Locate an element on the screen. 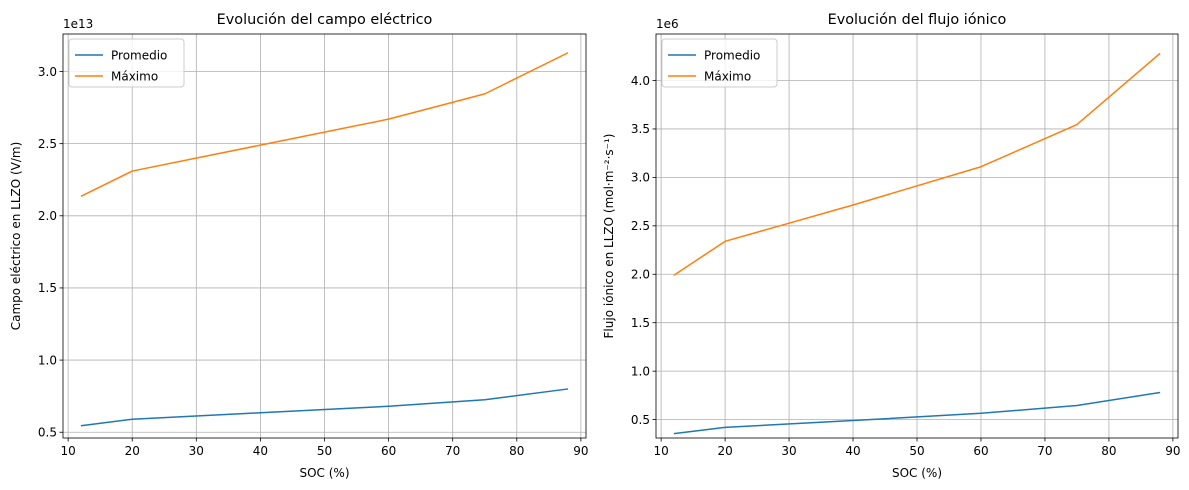  y-ticks: 0.5 1.0 1.5 2.0 2.5 3.0 3.5 4.0 is located at coordinates (643, 250).